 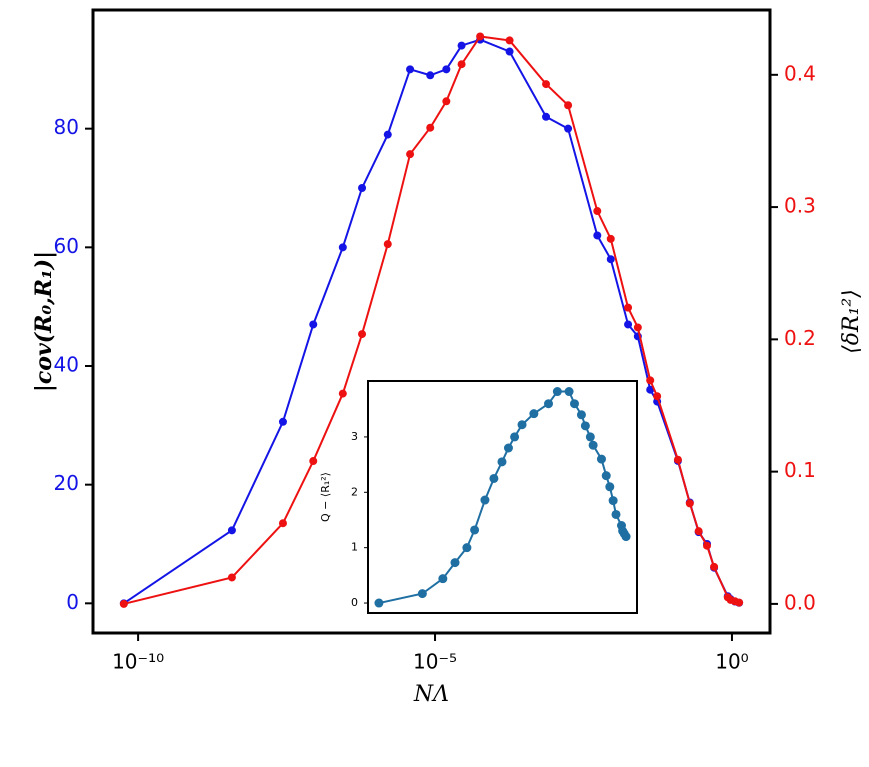 I want to click on plot: 0 1 2 3 Q − ⟨R₁²⟩, so click(x=478, y=497).